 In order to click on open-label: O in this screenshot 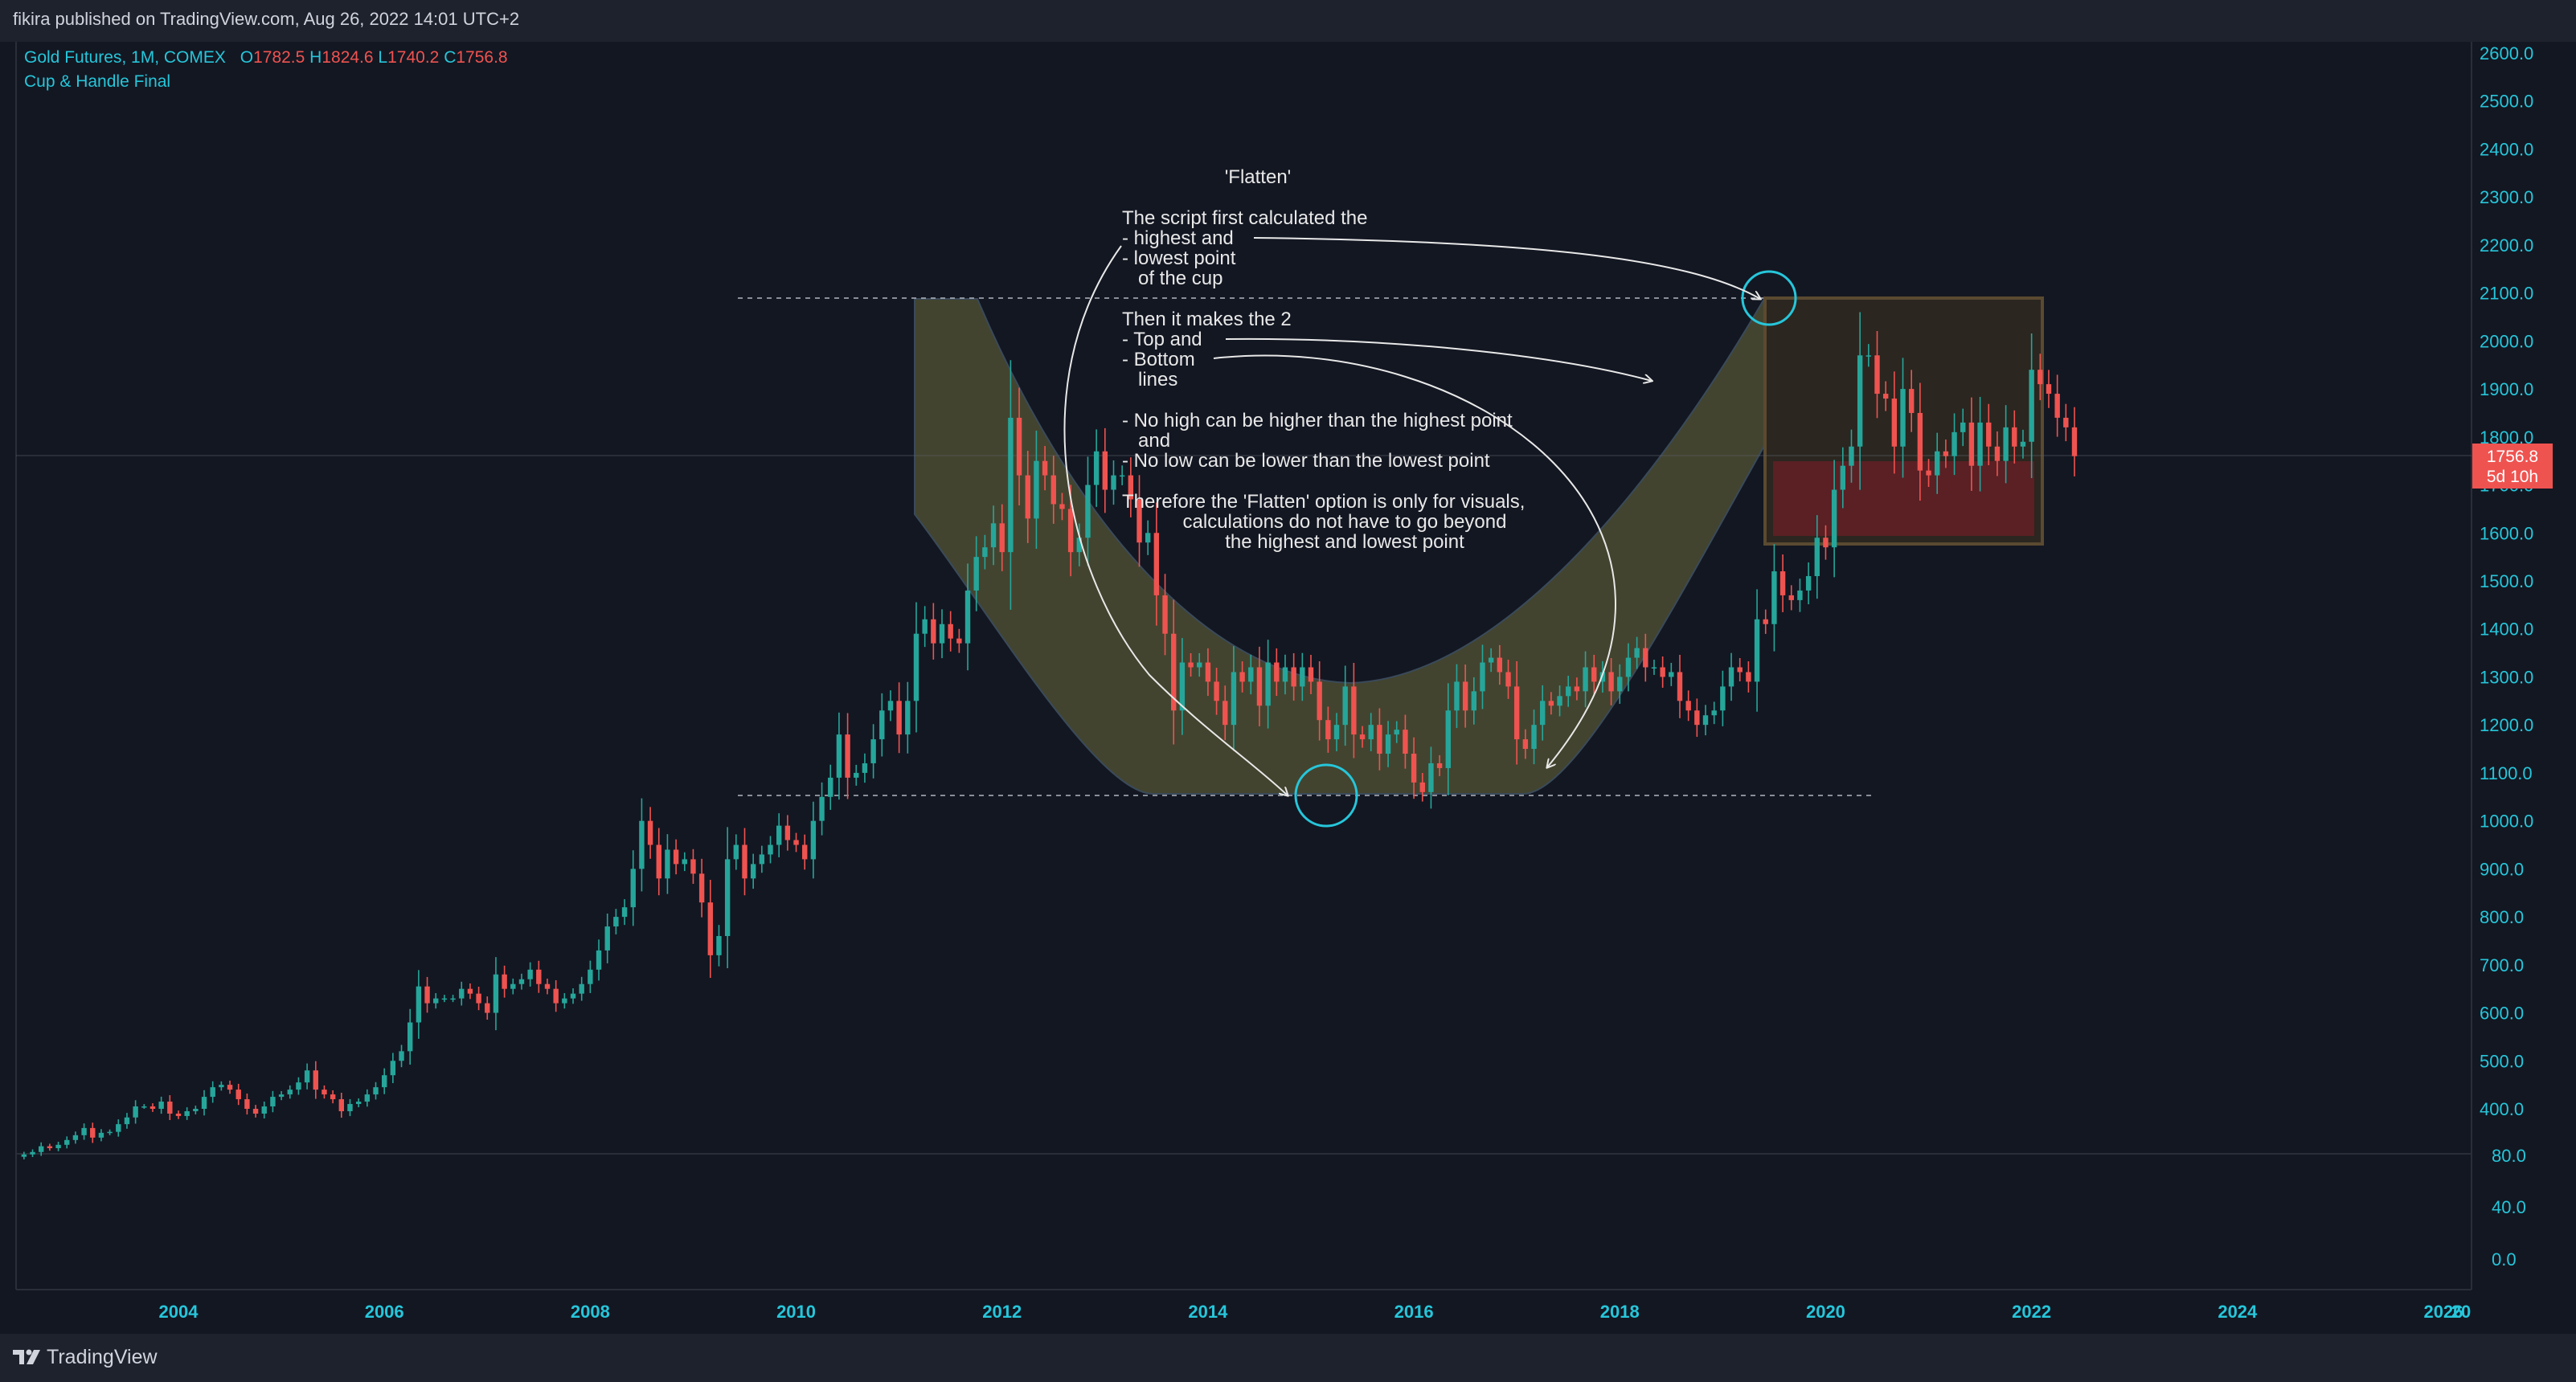, I will do `click(247, 57)`.